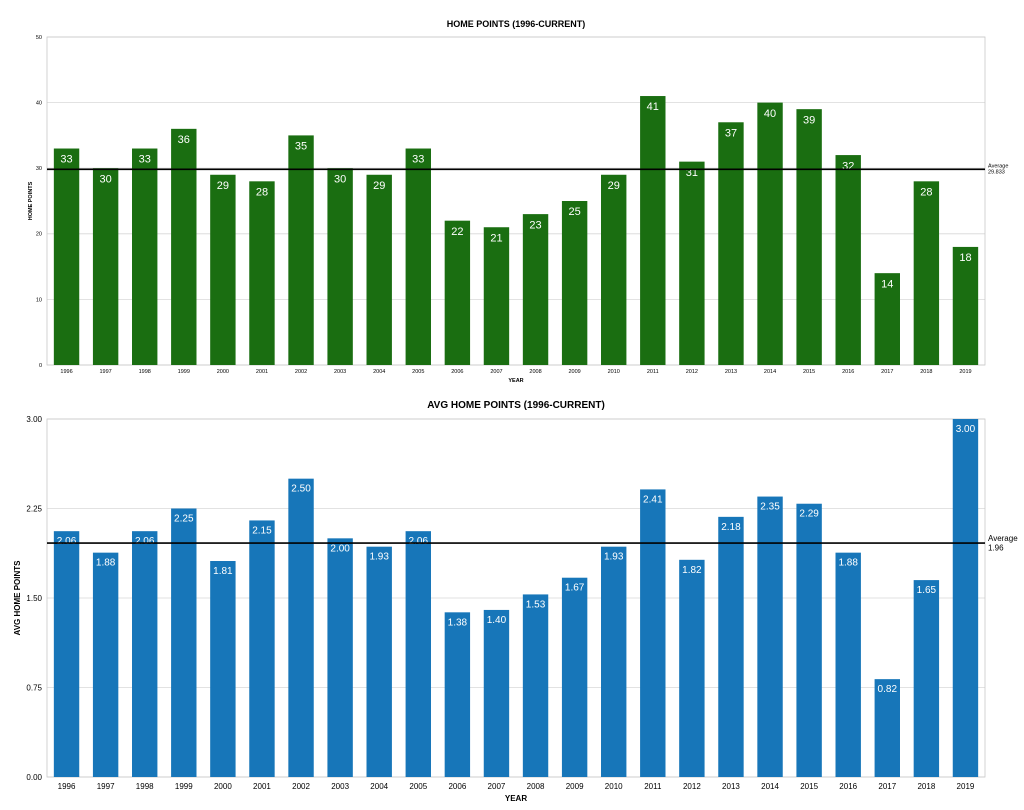 The image size is (1024, 810). Describe the element at coordinates (496, 238) in the screenshot. I see `bar-value-label: 21` at that location.